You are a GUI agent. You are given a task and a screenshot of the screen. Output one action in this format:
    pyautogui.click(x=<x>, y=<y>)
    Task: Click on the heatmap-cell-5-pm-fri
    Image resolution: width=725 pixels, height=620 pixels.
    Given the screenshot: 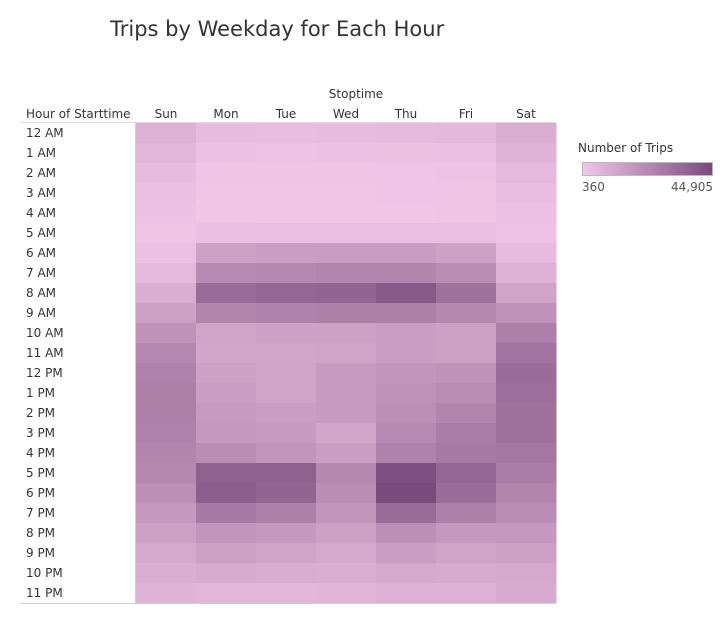 What is the action you would take?
    pyautogui.click(x=466, y=473)
    